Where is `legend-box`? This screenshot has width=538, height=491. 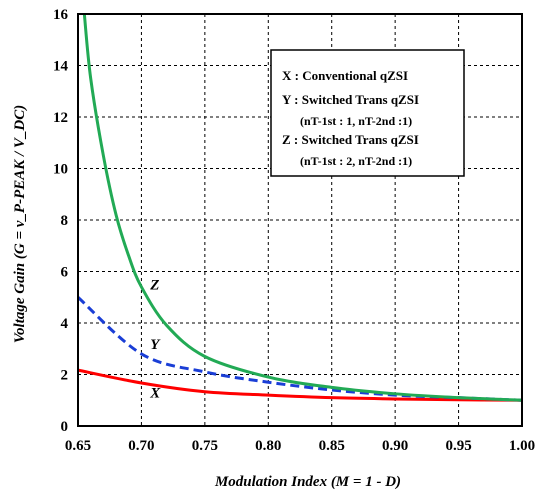
legend-box is located at coordinates (367, 113).